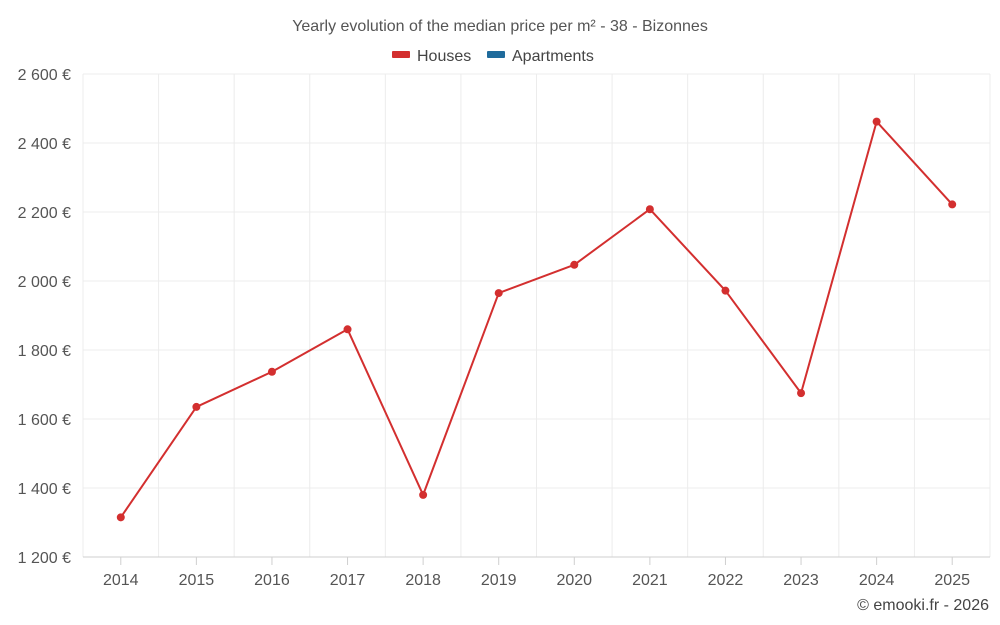 This screenshot has height=625, width=1000. Describe the element at coordinates (44, 144) in the screenshot. I see `y-tick-label: 2 400 €` at that location.